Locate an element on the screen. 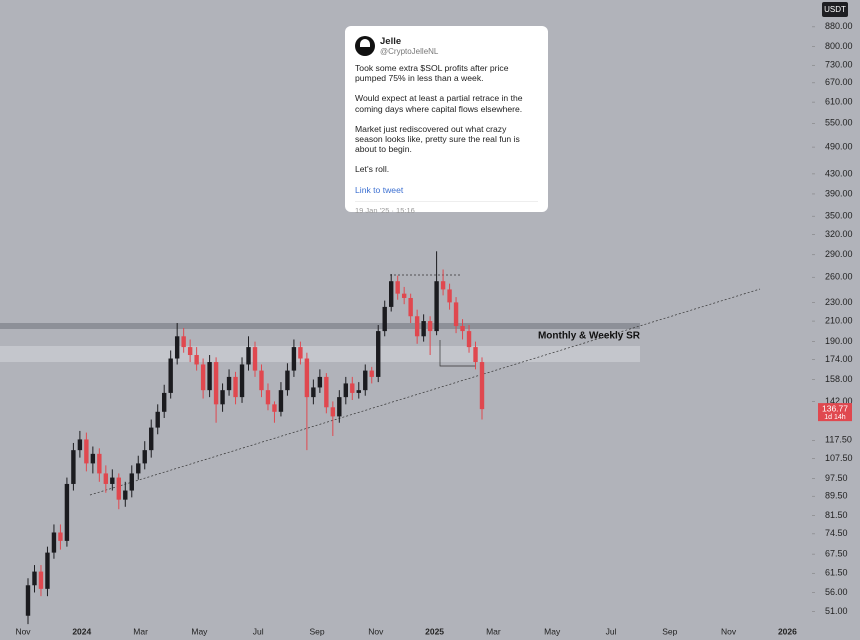  y-tick-label: 107.50 is located at coordinates (839, 458).